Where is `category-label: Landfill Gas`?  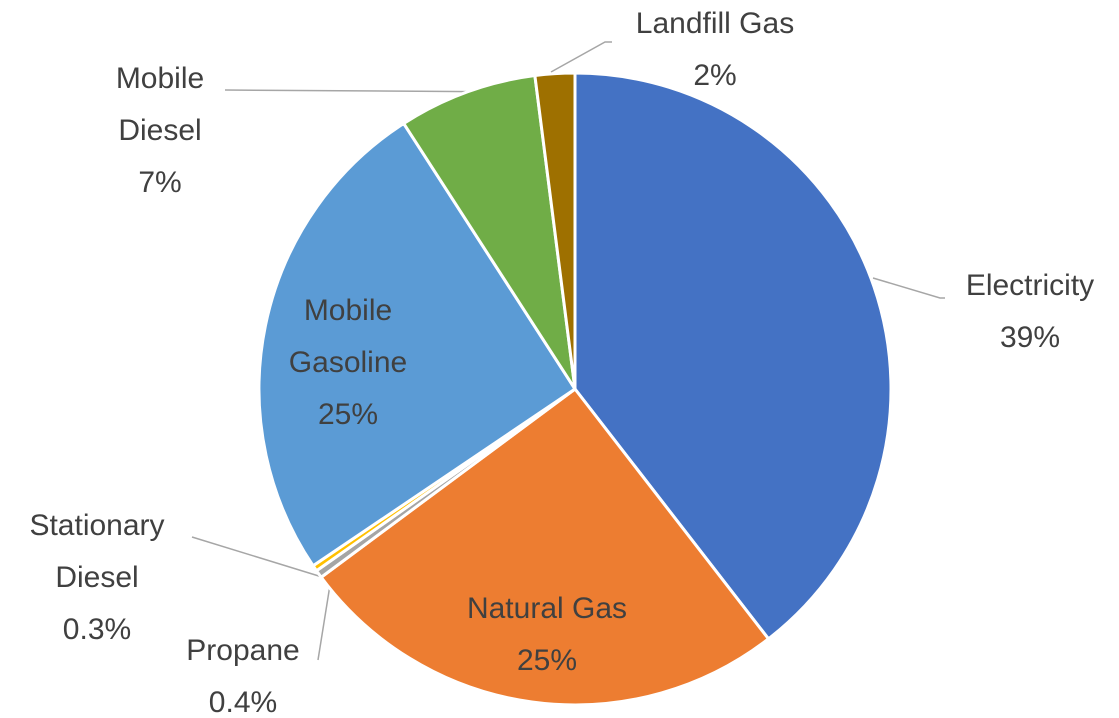 category-label: Landfill Gas is located at coordinates (715, 23).